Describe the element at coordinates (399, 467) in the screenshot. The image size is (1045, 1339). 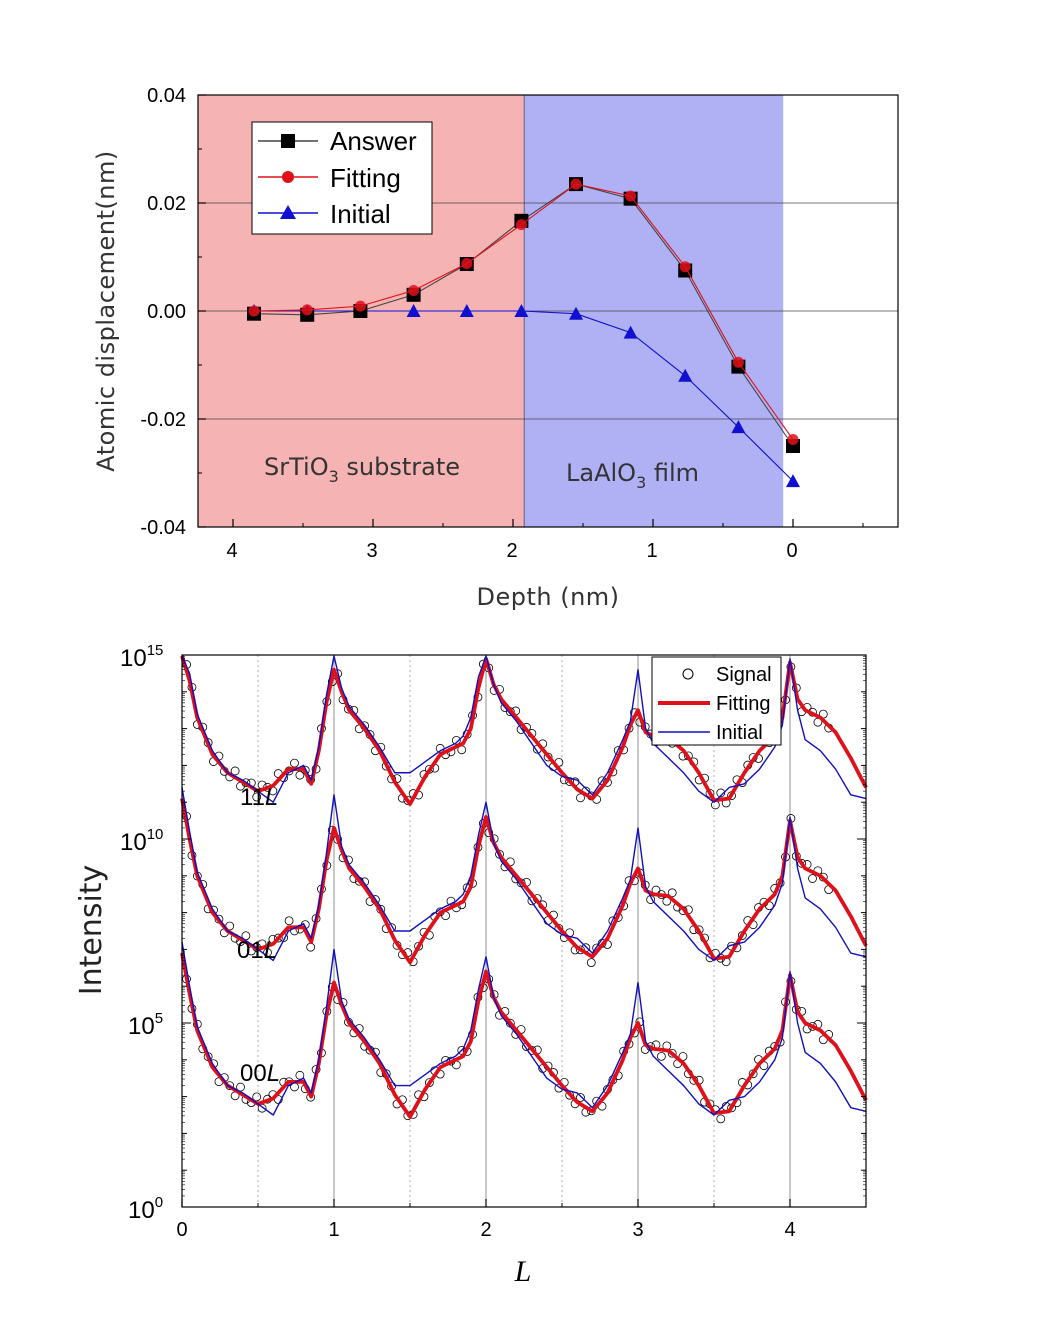
I see `substrate-label-suffix: substrate` at that location.